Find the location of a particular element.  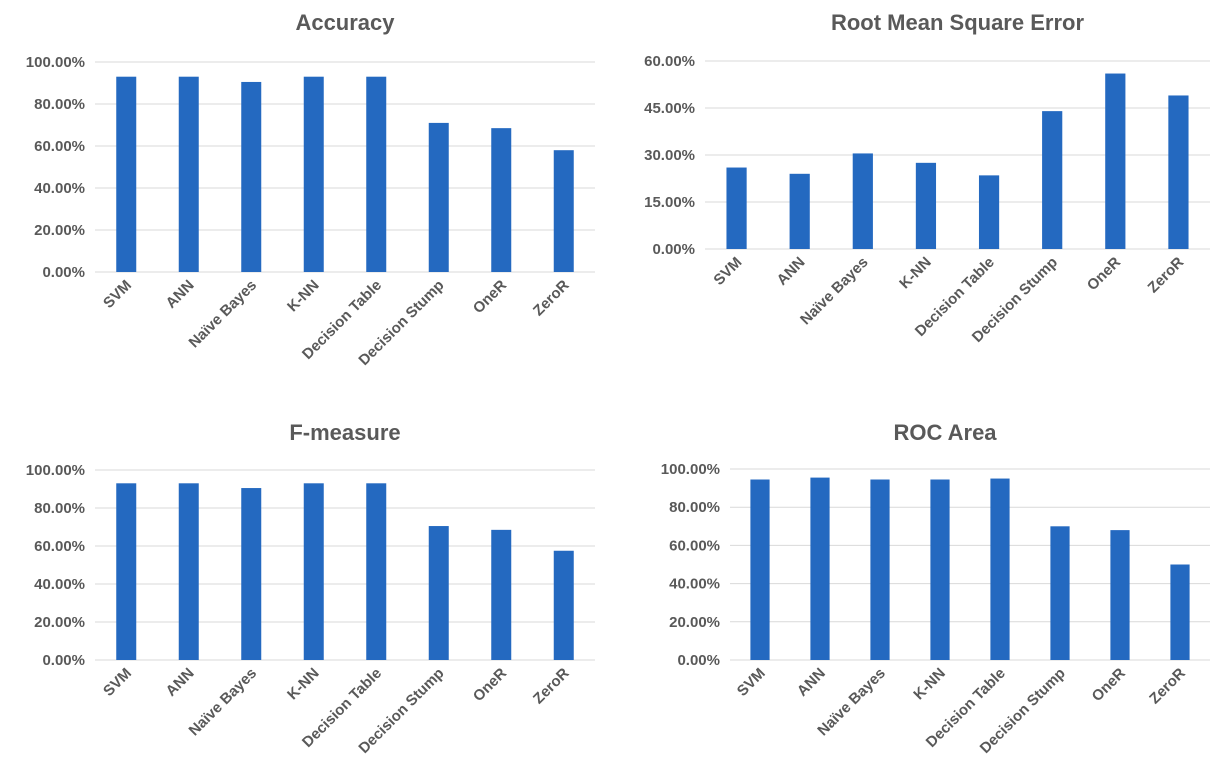

f-measure-bar-decision-table is located at coordinates (376, 571).